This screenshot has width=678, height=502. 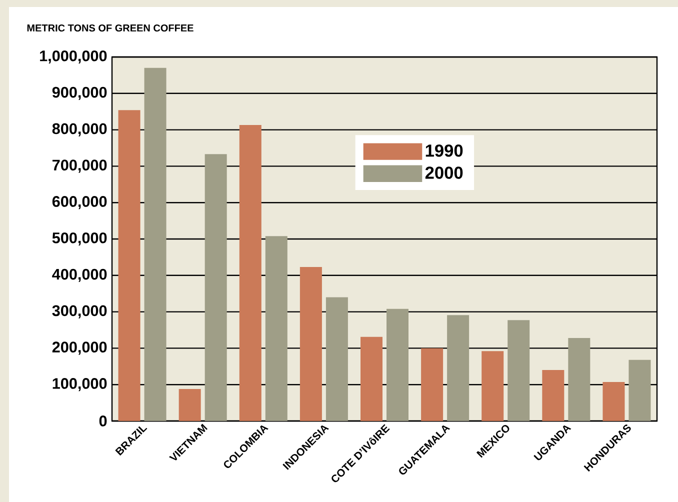 What do you see at coordinates (444, 150) in the screenshot?
I see `legend-label: 1990` at bounding box center [444, 150].